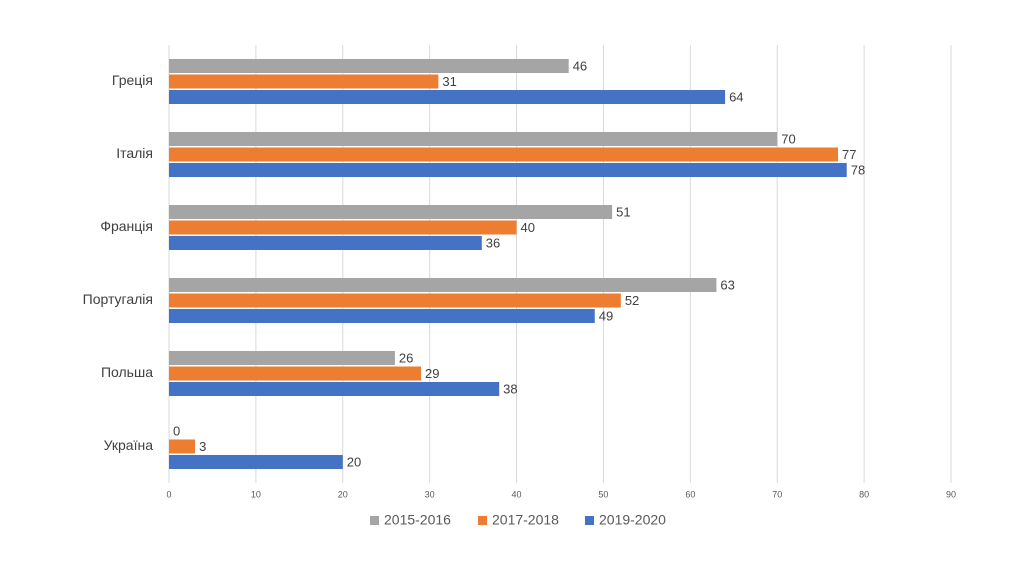 Image resolution: width=1024 pixels, height=576 pixels. What do you see at coordinates (417, 520) in the screenshot?
I see `legend-label: 2015-2016` at bounding box center [417, 520].